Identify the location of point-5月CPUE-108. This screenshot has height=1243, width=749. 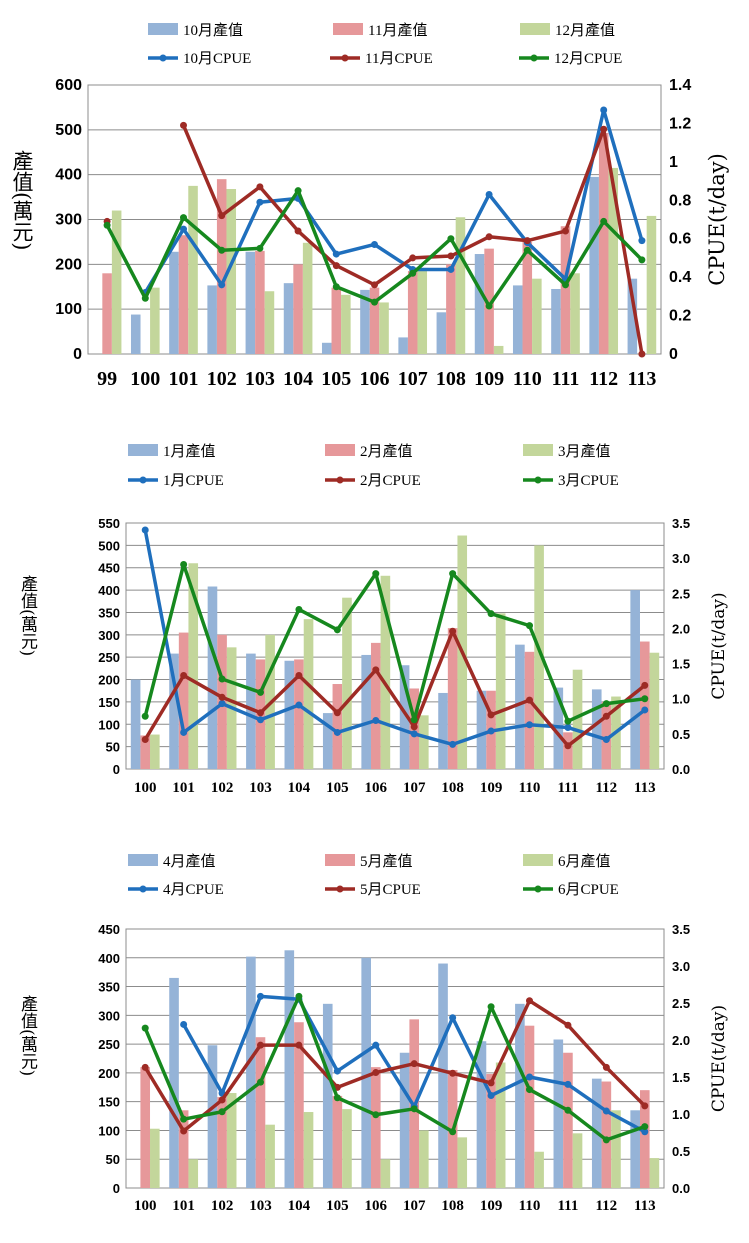
(453, 1073).